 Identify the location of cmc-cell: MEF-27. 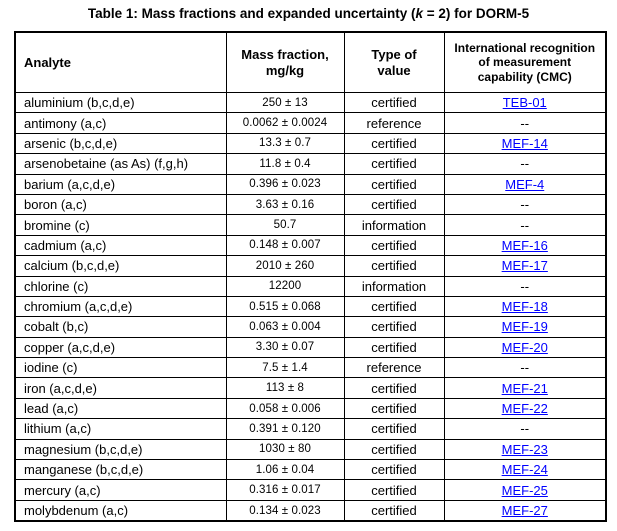
(525, 510).